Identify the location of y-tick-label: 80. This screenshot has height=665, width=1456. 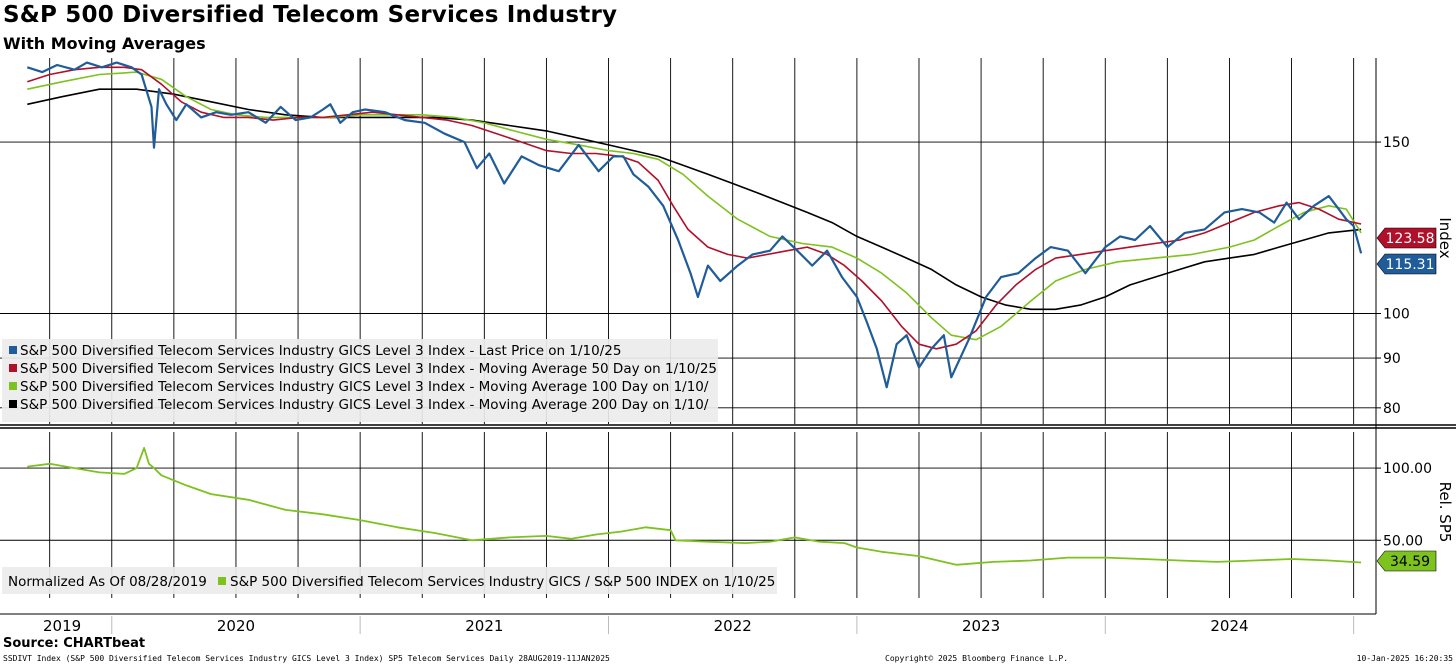
(1392, 409).